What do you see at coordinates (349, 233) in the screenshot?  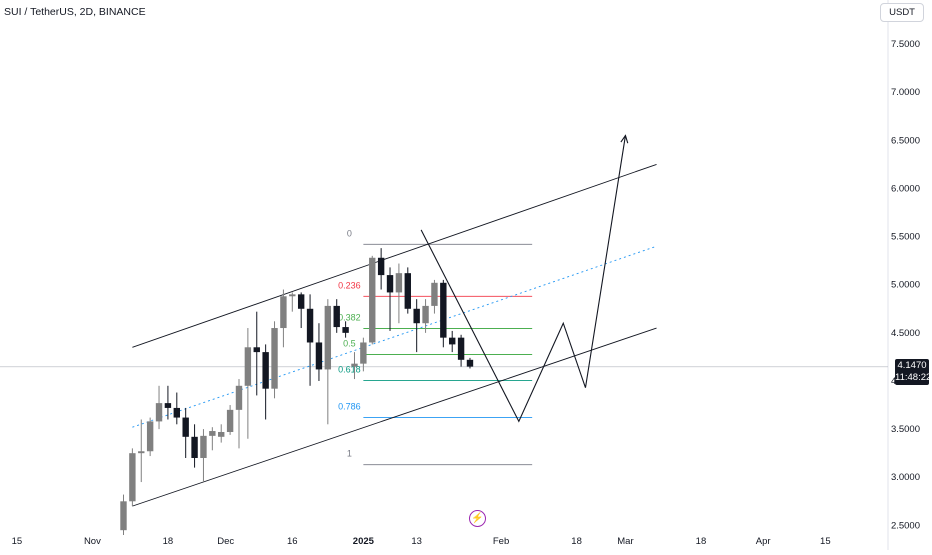 I see `fib-level-label: 0` at bounding box center [349, 233].